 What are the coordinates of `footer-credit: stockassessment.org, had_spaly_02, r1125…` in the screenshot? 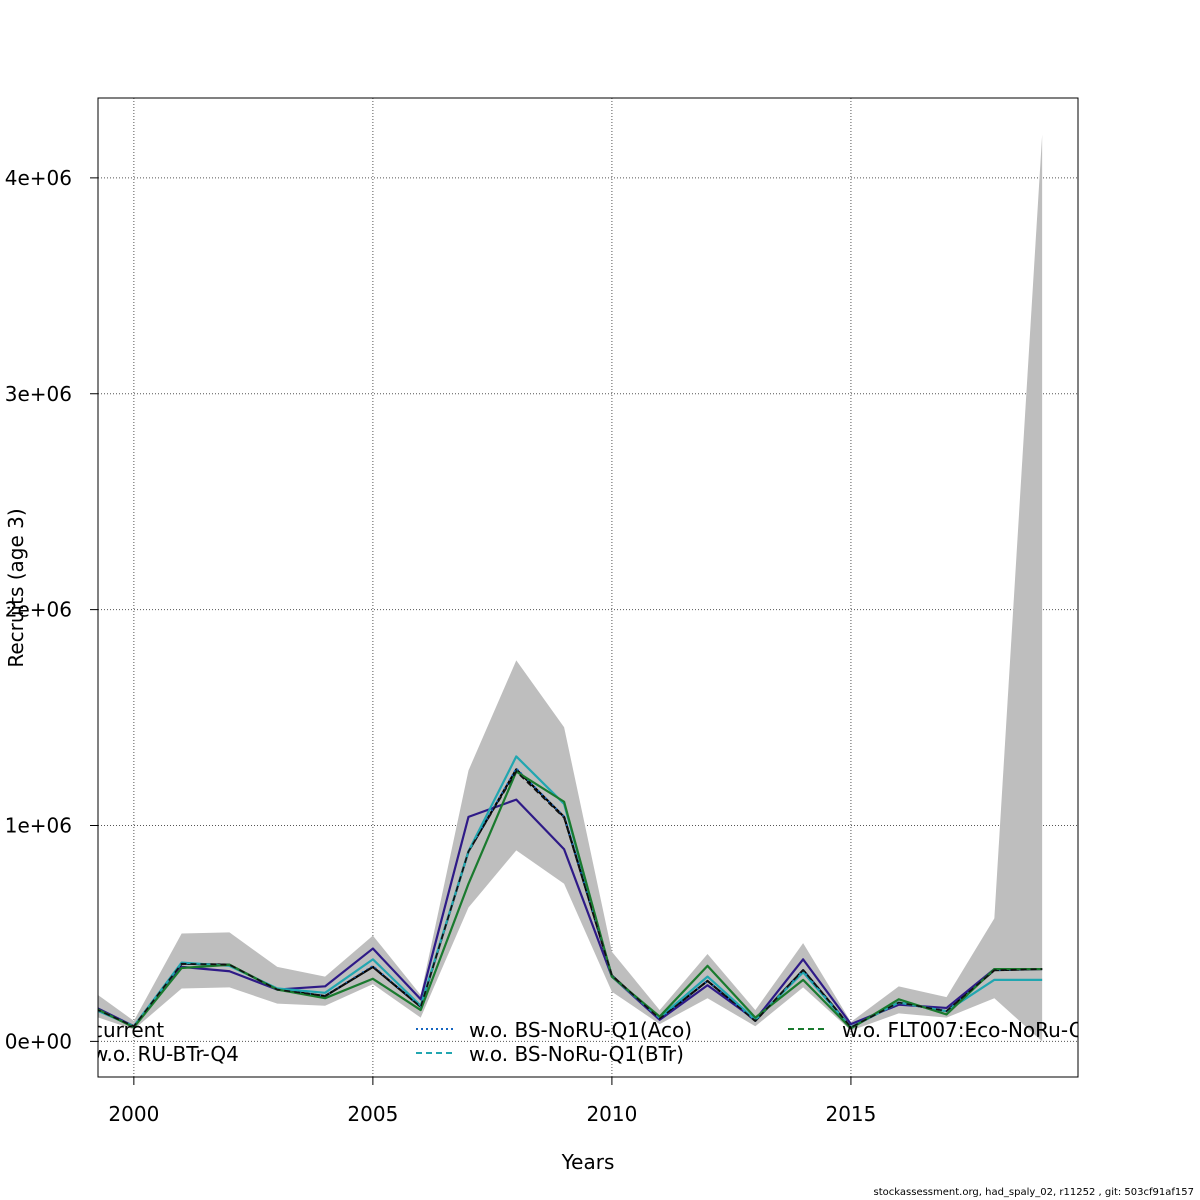 It's located at (1033, 1192).